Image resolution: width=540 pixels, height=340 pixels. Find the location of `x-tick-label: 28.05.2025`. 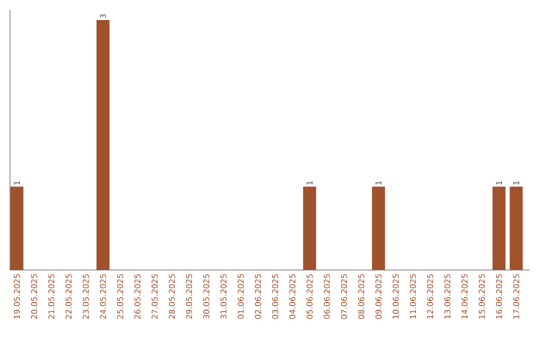

x-tick-label: 28.05.2025 is located at coordinates (171, 296).